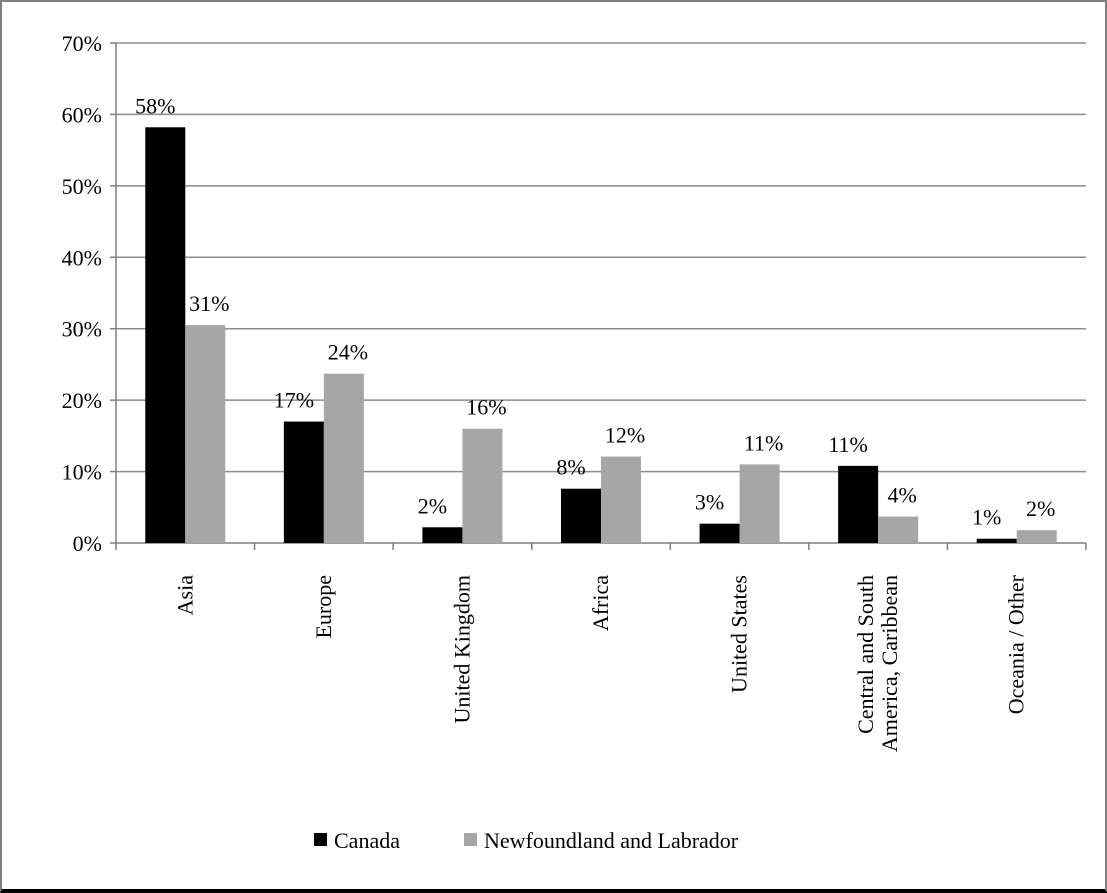  I want to click on category-label: United Kingdom, so click(461, 649).